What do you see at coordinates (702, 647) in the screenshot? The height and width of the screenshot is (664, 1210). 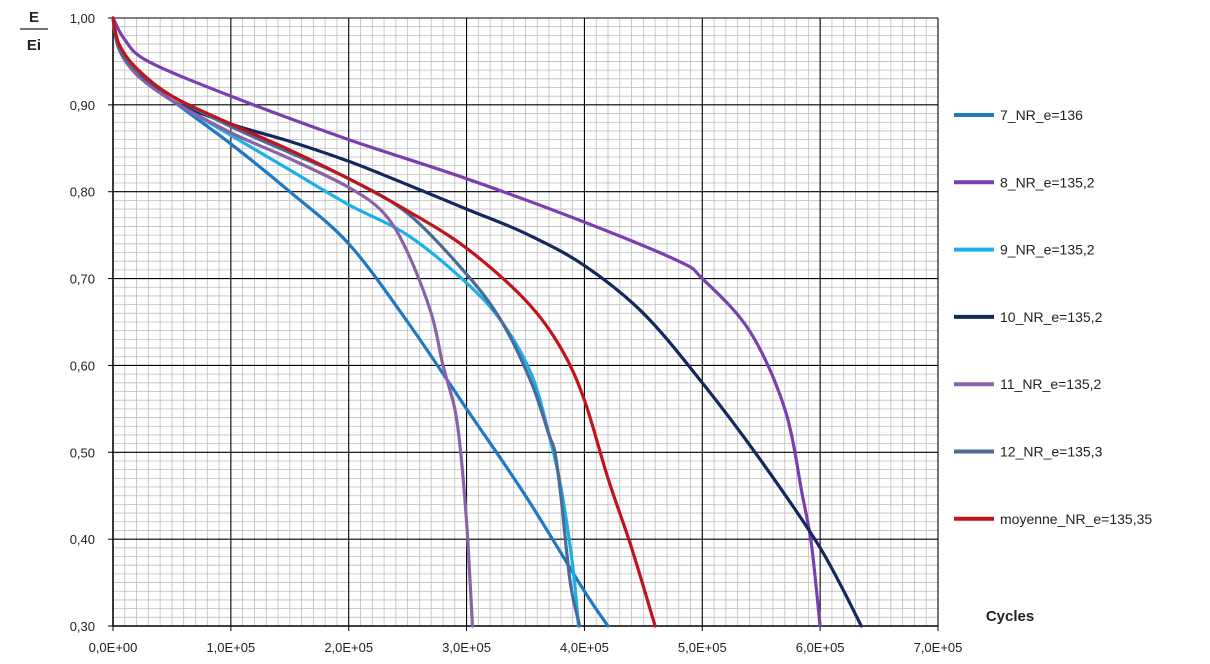 I see `x-tick-label: 5,0E+05` at bounding box center [702, 647].